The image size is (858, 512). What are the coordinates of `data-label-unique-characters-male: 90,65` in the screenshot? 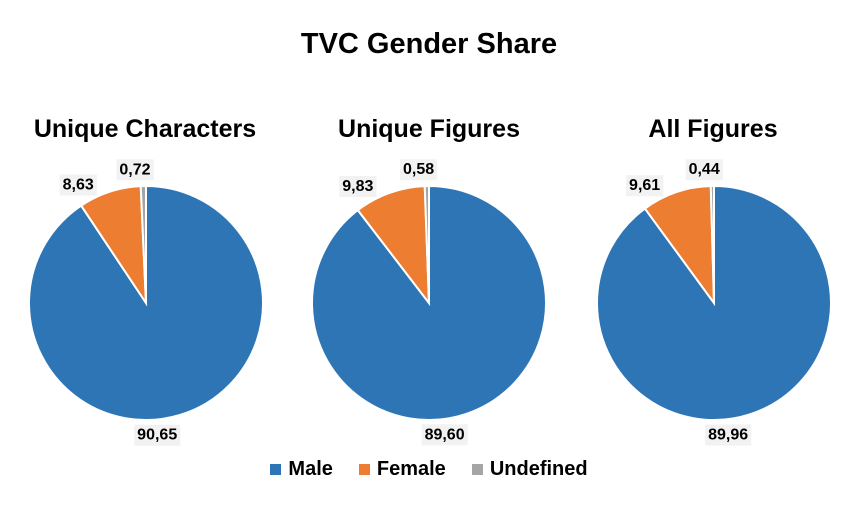 It's located at (157, 435).